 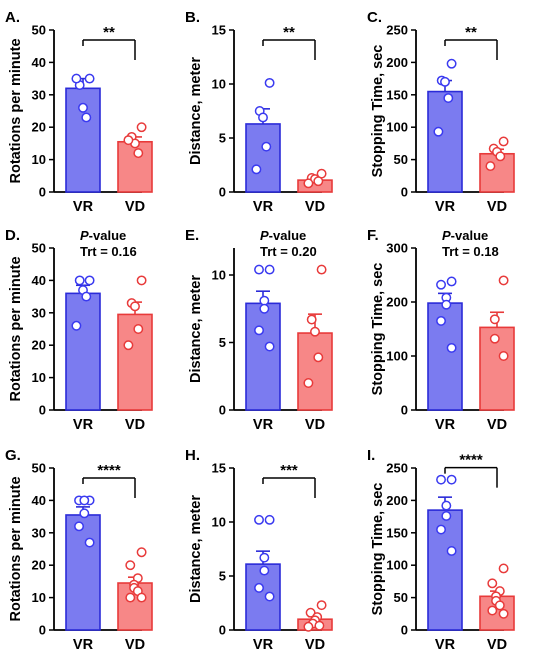 What do you see at coordinates (79, 112) in the screenshot?
I see `panel-a: A. Rotations per minute 0 10 20 30 40 50 VR VD **` at bounding box center [79, 112].